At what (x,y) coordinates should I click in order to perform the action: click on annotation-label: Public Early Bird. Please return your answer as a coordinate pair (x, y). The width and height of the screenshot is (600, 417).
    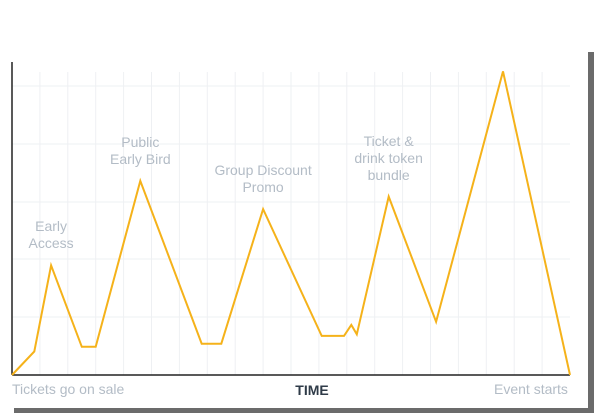
    Looking at the image, I should click on (140, 150).